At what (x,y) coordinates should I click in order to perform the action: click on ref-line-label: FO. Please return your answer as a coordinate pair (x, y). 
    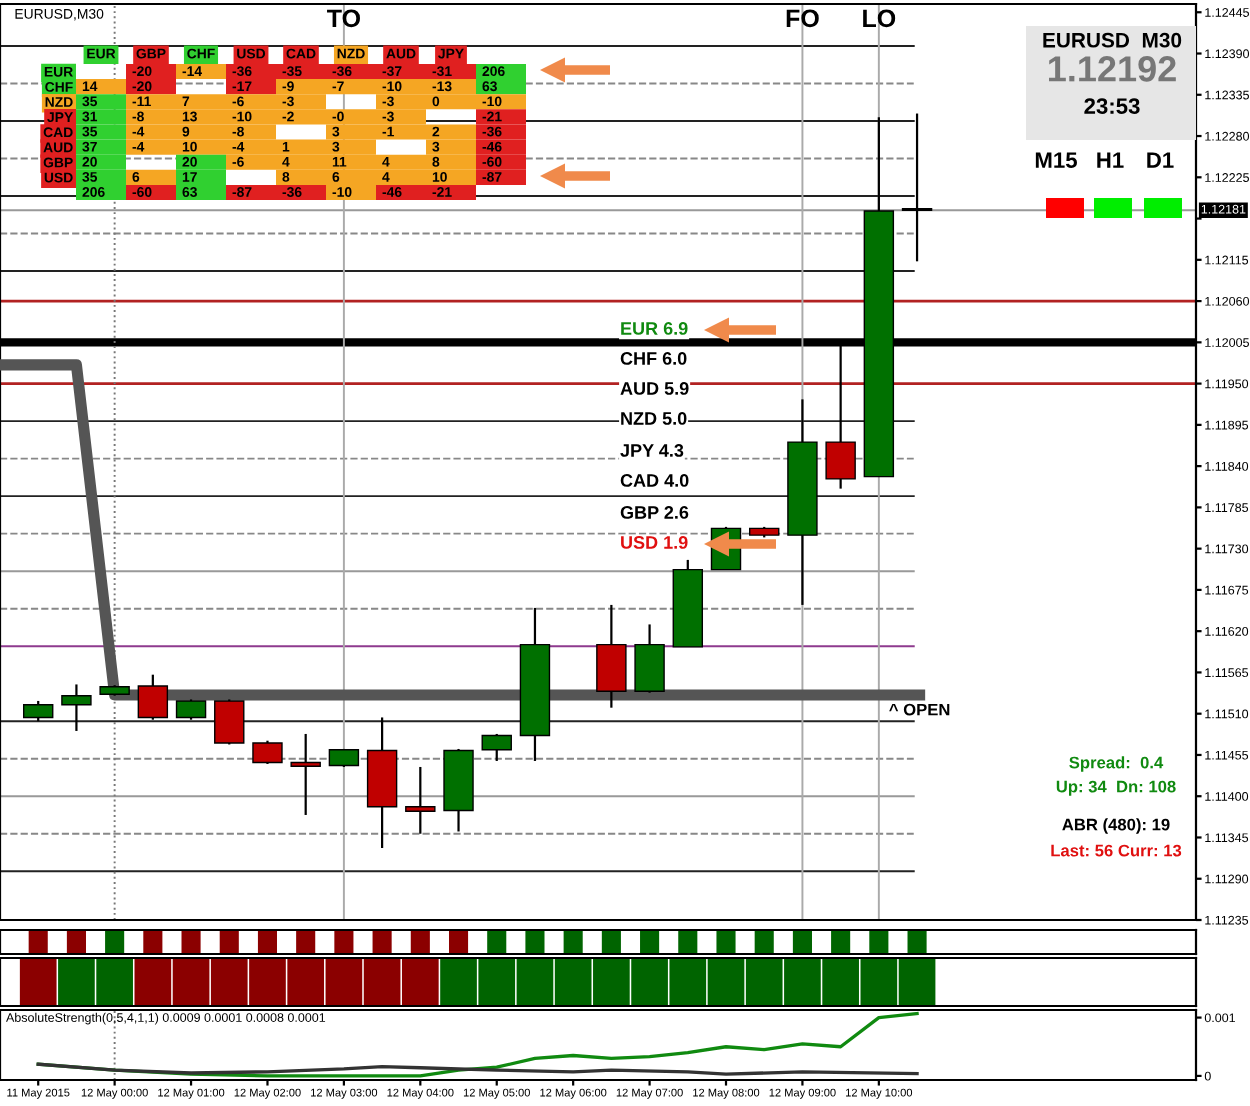
    Looking at the image, I should click on (802, 18).